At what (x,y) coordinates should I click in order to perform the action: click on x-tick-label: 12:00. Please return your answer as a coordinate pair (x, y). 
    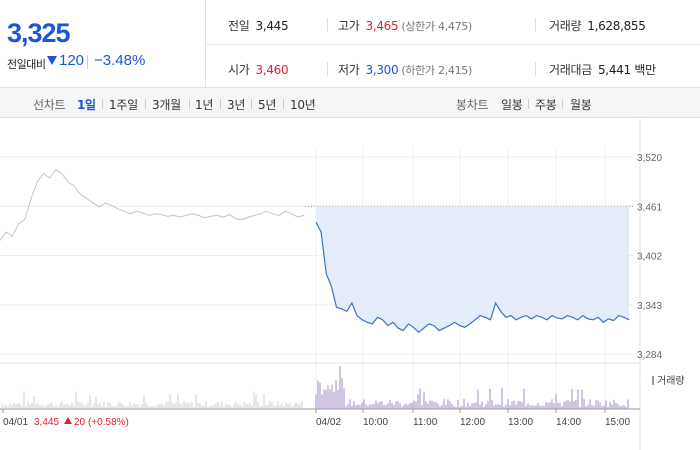
    Looking at the image, I should click on (472, 422).